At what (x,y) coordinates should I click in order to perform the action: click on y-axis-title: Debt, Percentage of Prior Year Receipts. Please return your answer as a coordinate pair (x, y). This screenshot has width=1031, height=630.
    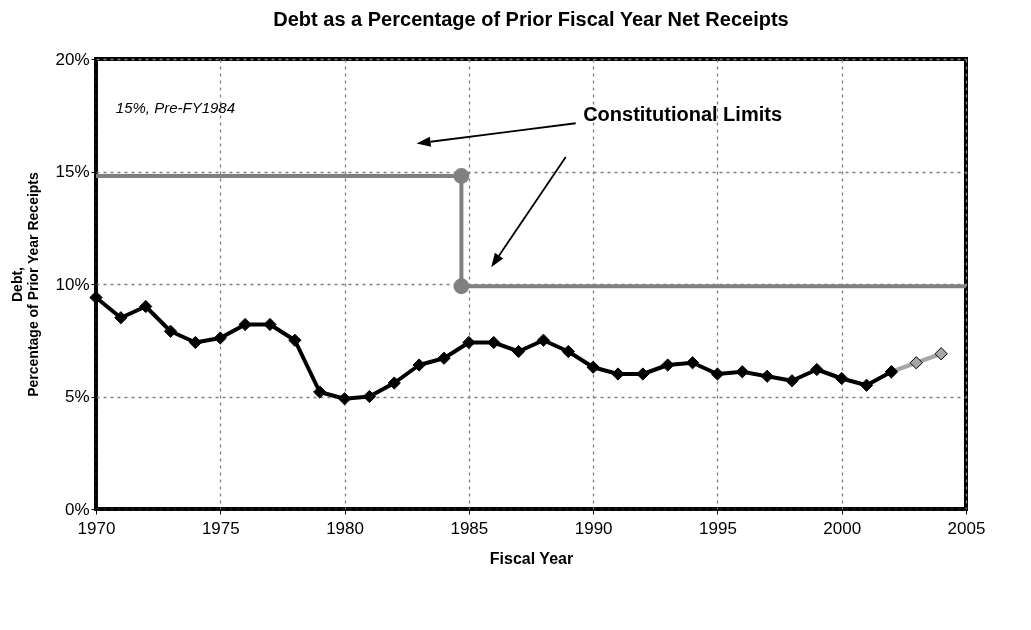
    Looking at the image, I should click on (25, 284).